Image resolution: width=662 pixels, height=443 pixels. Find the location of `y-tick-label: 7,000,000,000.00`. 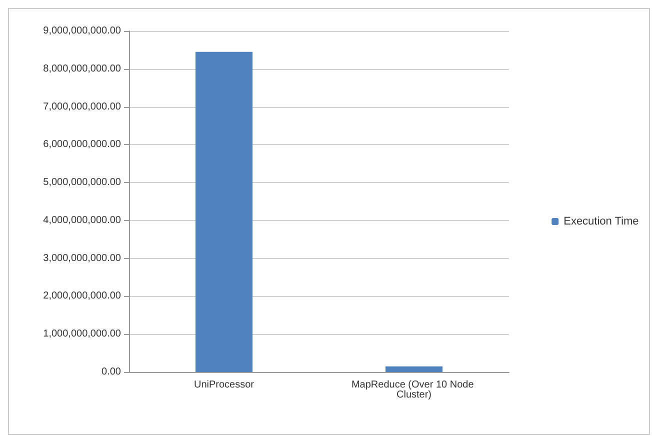

y-tick-label: 7,000,000,000.00 is located at coordinates (82, 106).